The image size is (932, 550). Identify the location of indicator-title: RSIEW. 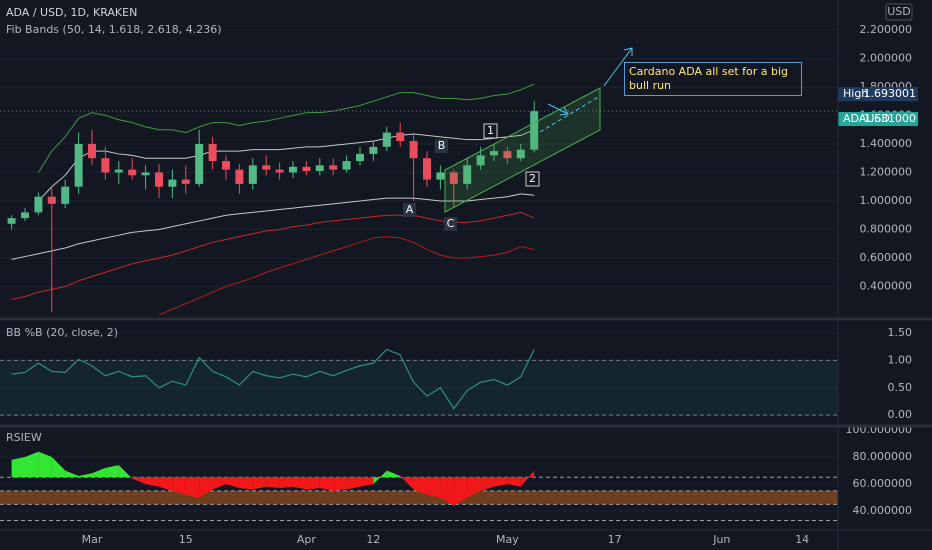
(24, 437).